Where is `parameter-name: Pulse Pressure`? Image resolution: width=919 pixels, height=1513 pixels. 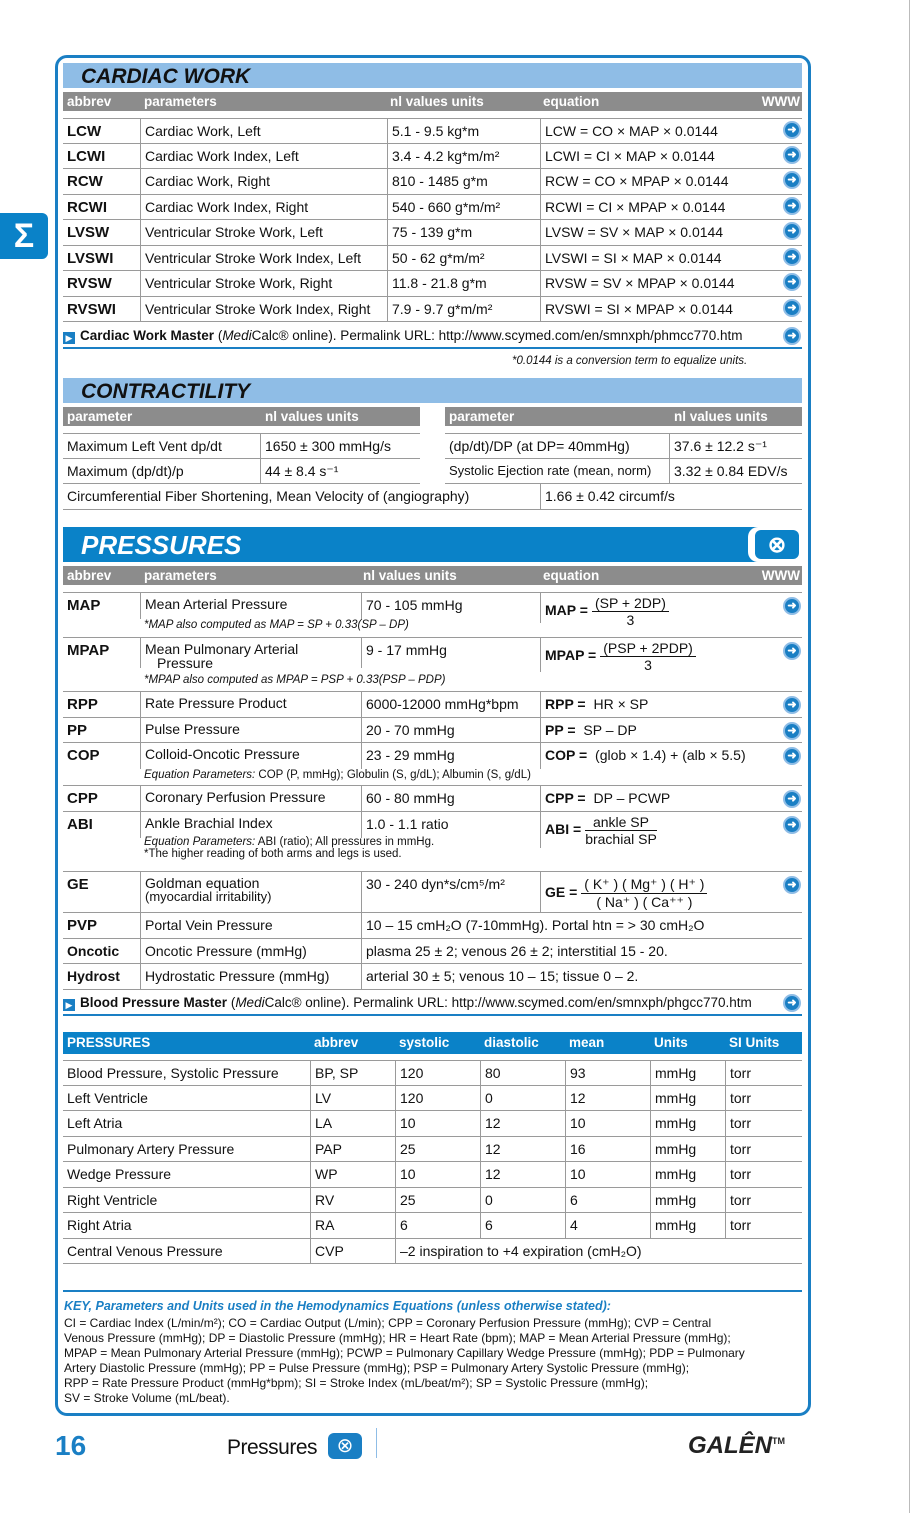
parameter-name: Pulse Pressure is located at coordinates (192, 729).